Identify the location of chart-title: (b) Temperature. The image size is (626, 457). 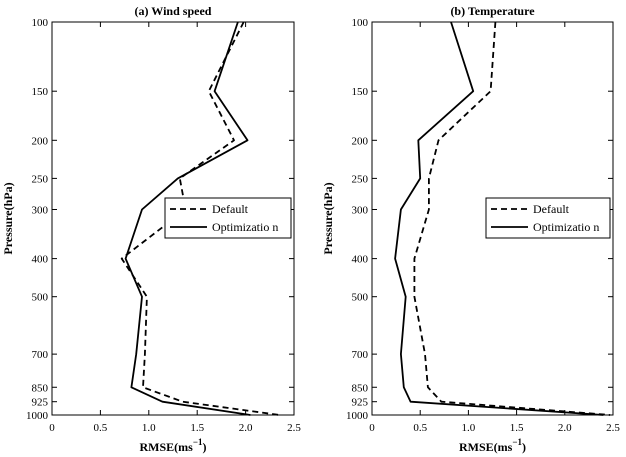
(492, 11).